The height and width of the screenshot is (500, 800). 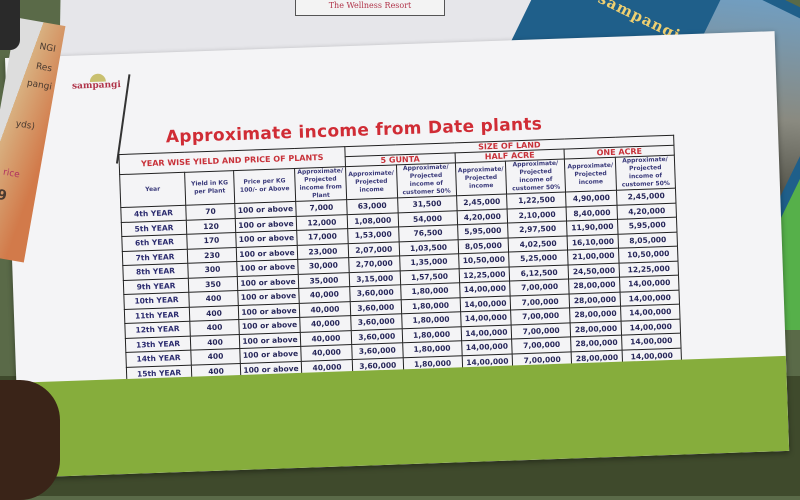 What do you see at coordinates (47, 48) in the screenshot?
I see `brochure-text: NGI` at bounding box center [47, 48].